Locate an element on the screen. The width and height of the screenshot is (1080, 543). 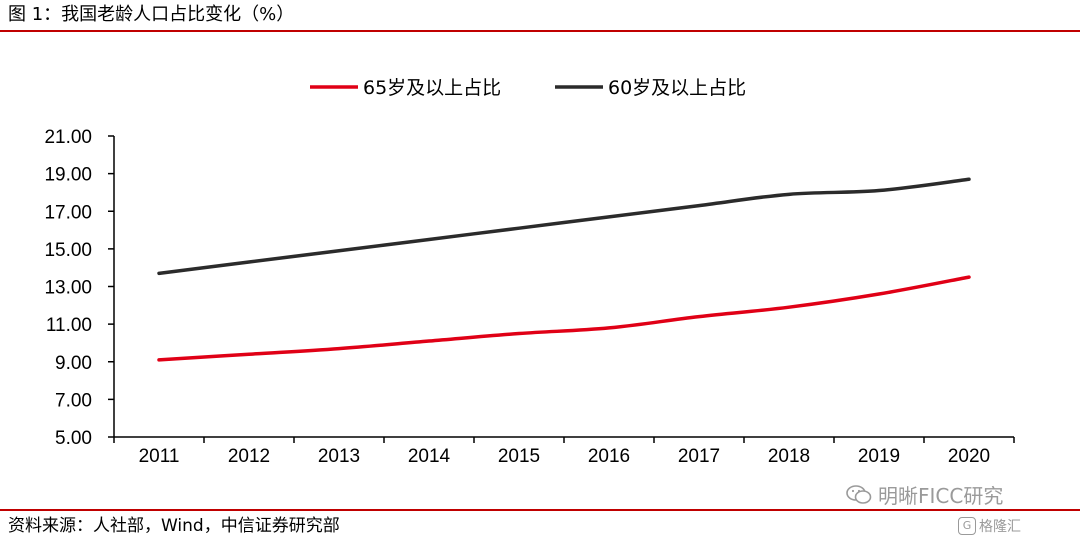
y-tick-label: 11.00 is located at coordinates (69, 325).